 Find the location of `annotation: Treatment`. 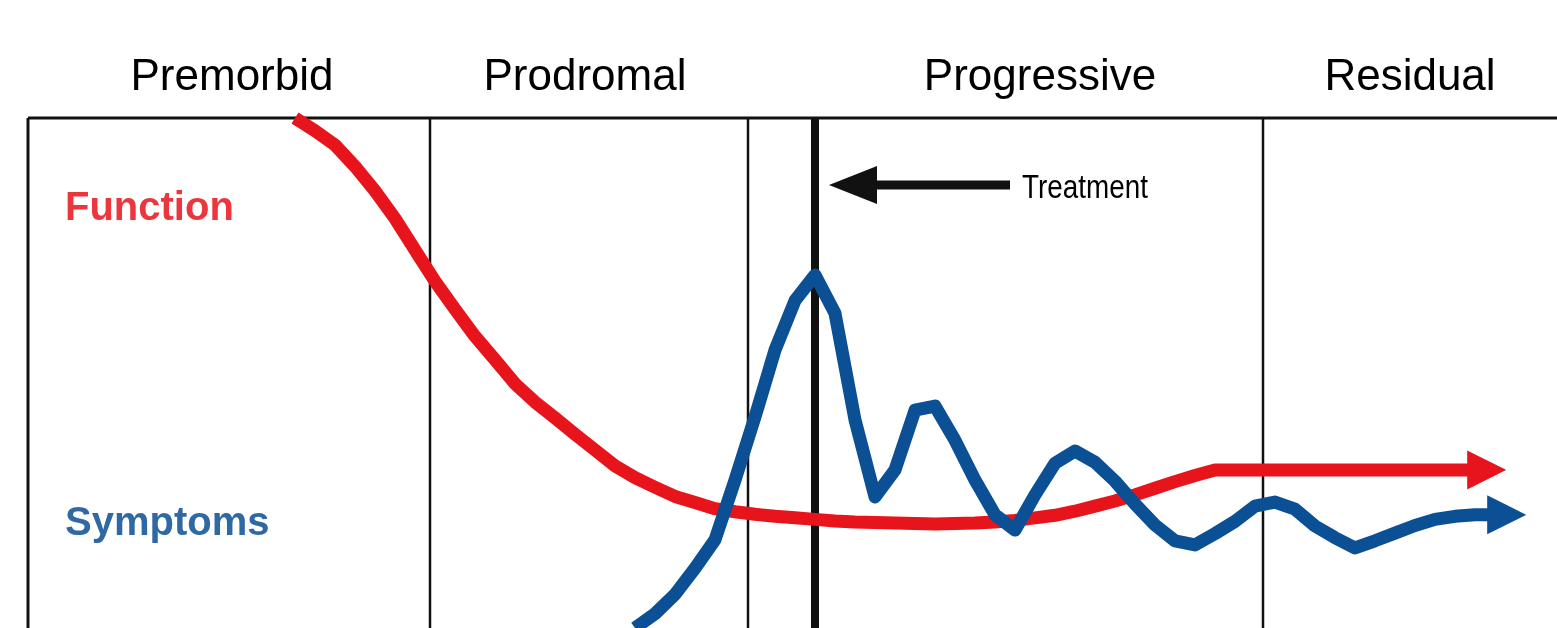

annotation: Treatment is located at coordinates (1085, 186).